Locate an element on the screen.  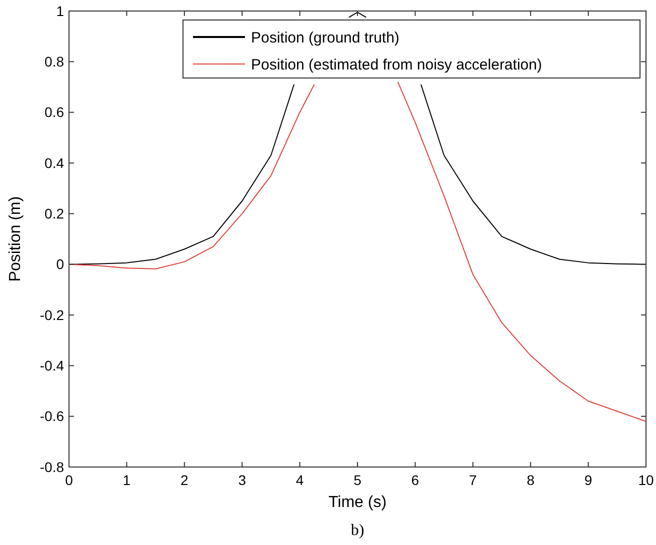
y-tick-label: 0.2 is located at coordinates (54, 214).